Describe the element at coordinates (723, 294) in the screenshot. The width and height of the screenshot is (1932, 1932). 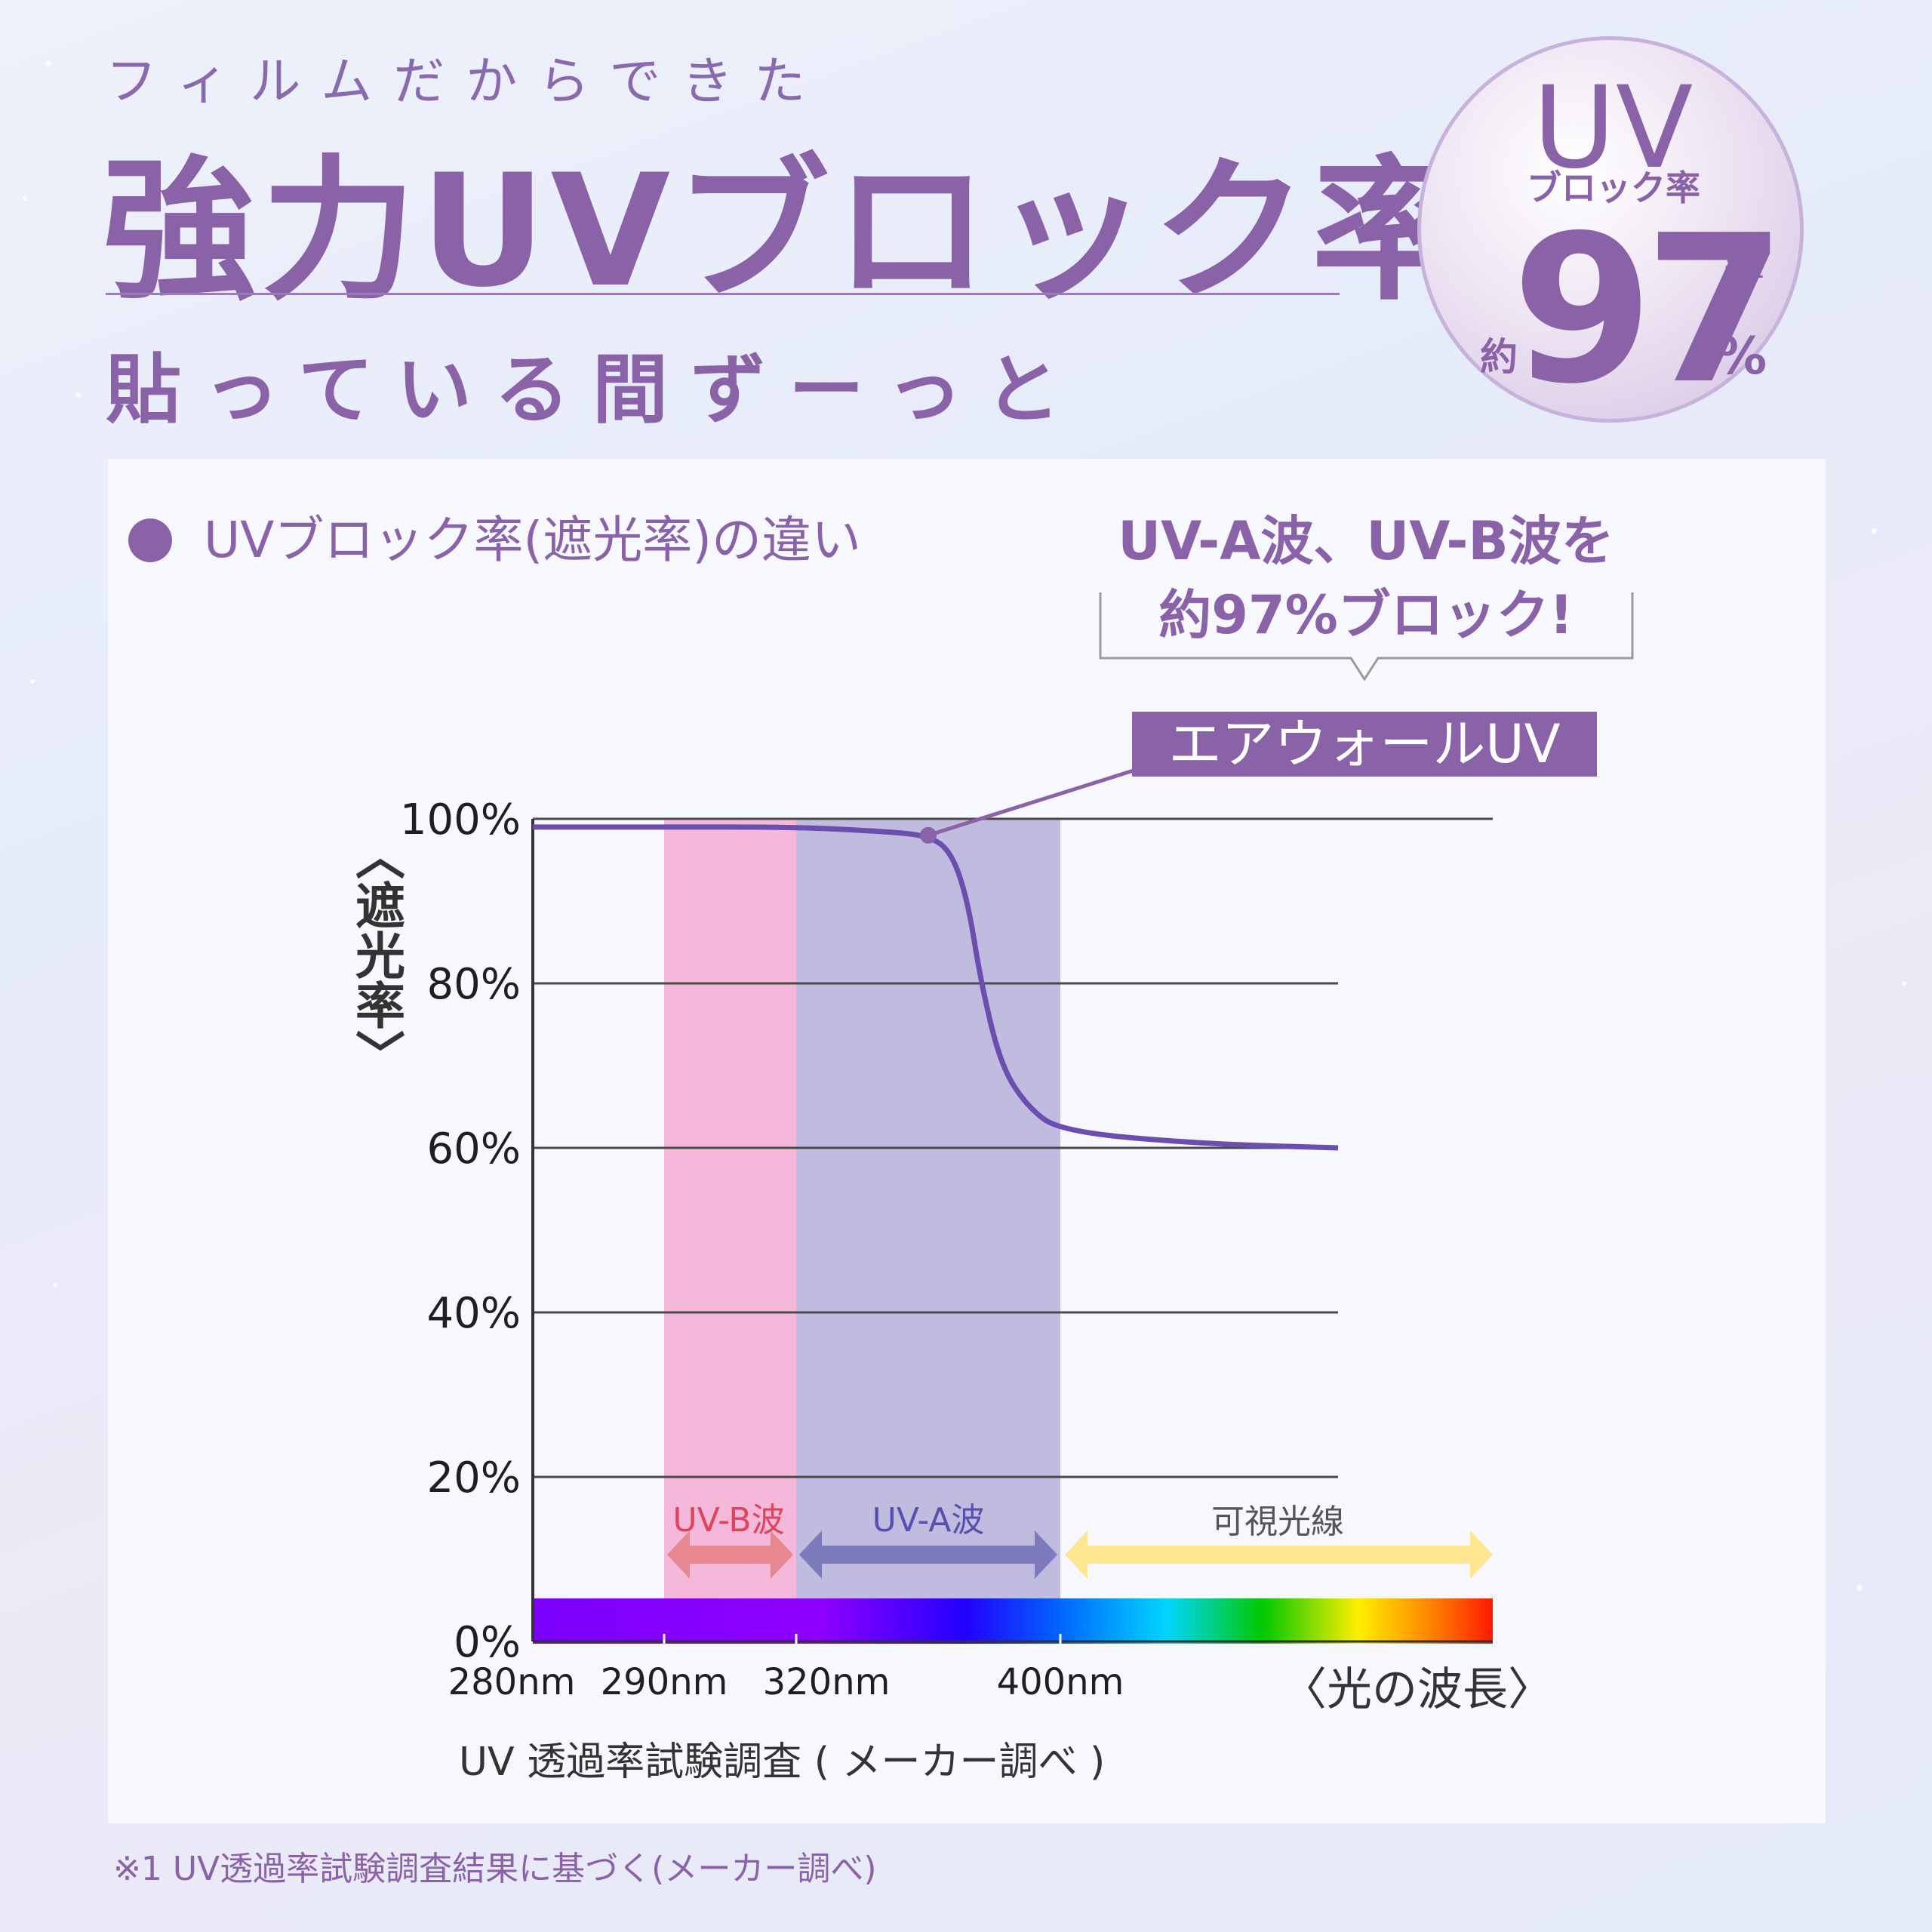
I see `title-divider` at that location.